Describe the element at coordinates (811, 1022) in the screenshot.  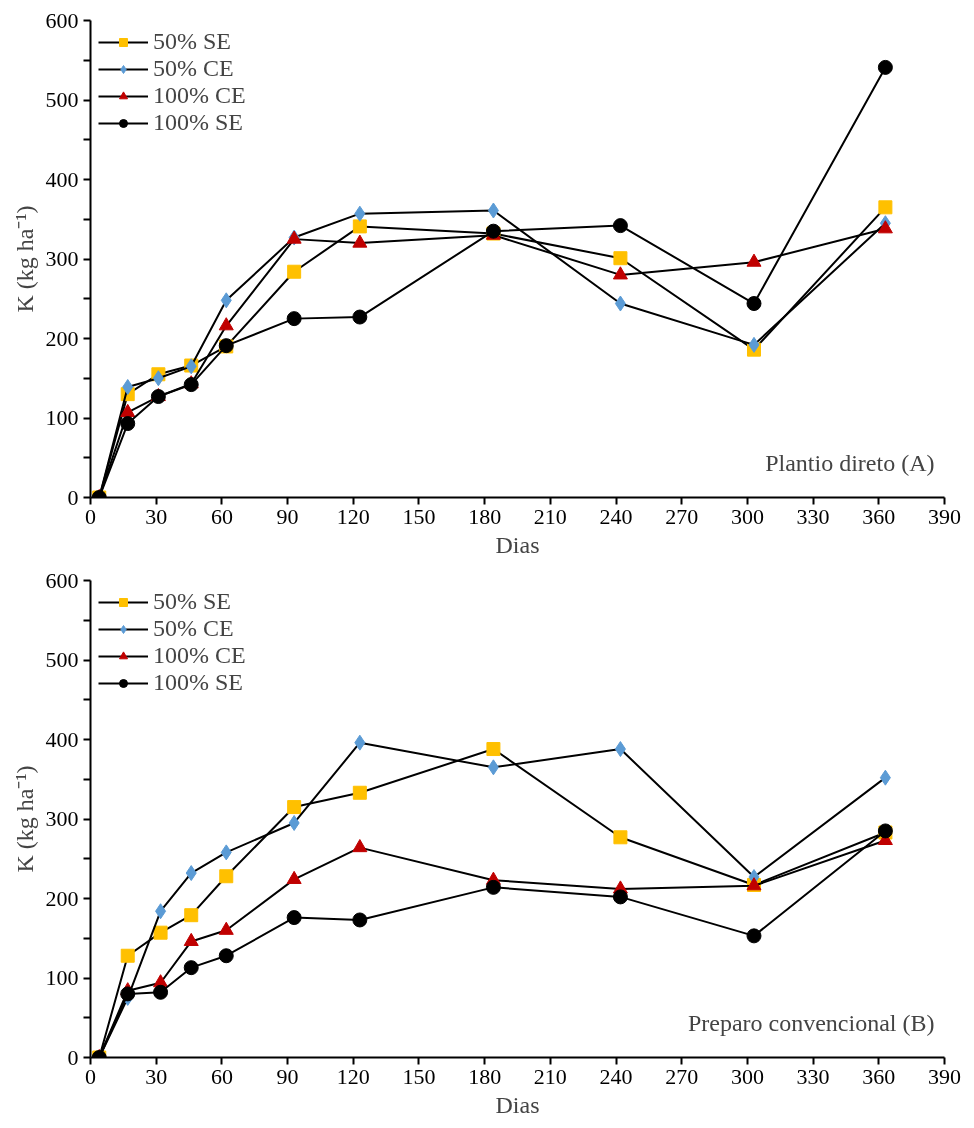
I see `annotation: Preparo convencional (B)` at that location.